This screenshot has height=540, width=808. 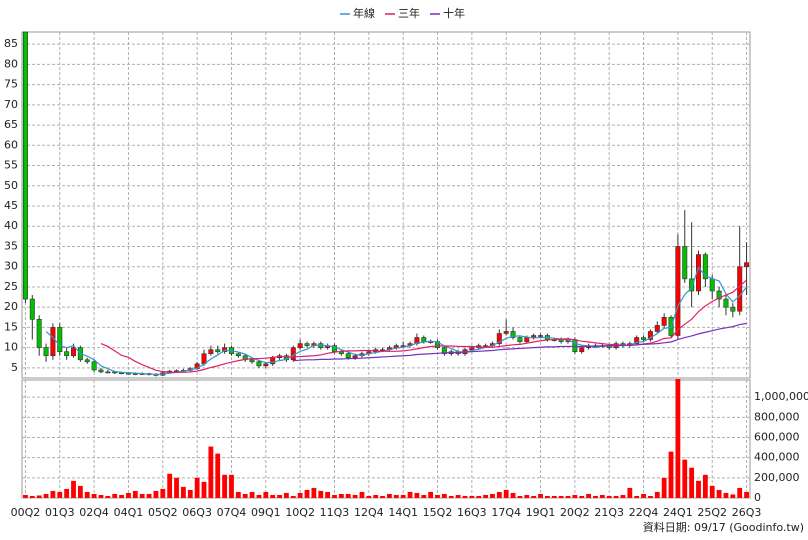 What do you see at coordinates (163, 512) in the screenshot?
I see `x-tick-label: 05Q2` at bounding box center [163, 512].